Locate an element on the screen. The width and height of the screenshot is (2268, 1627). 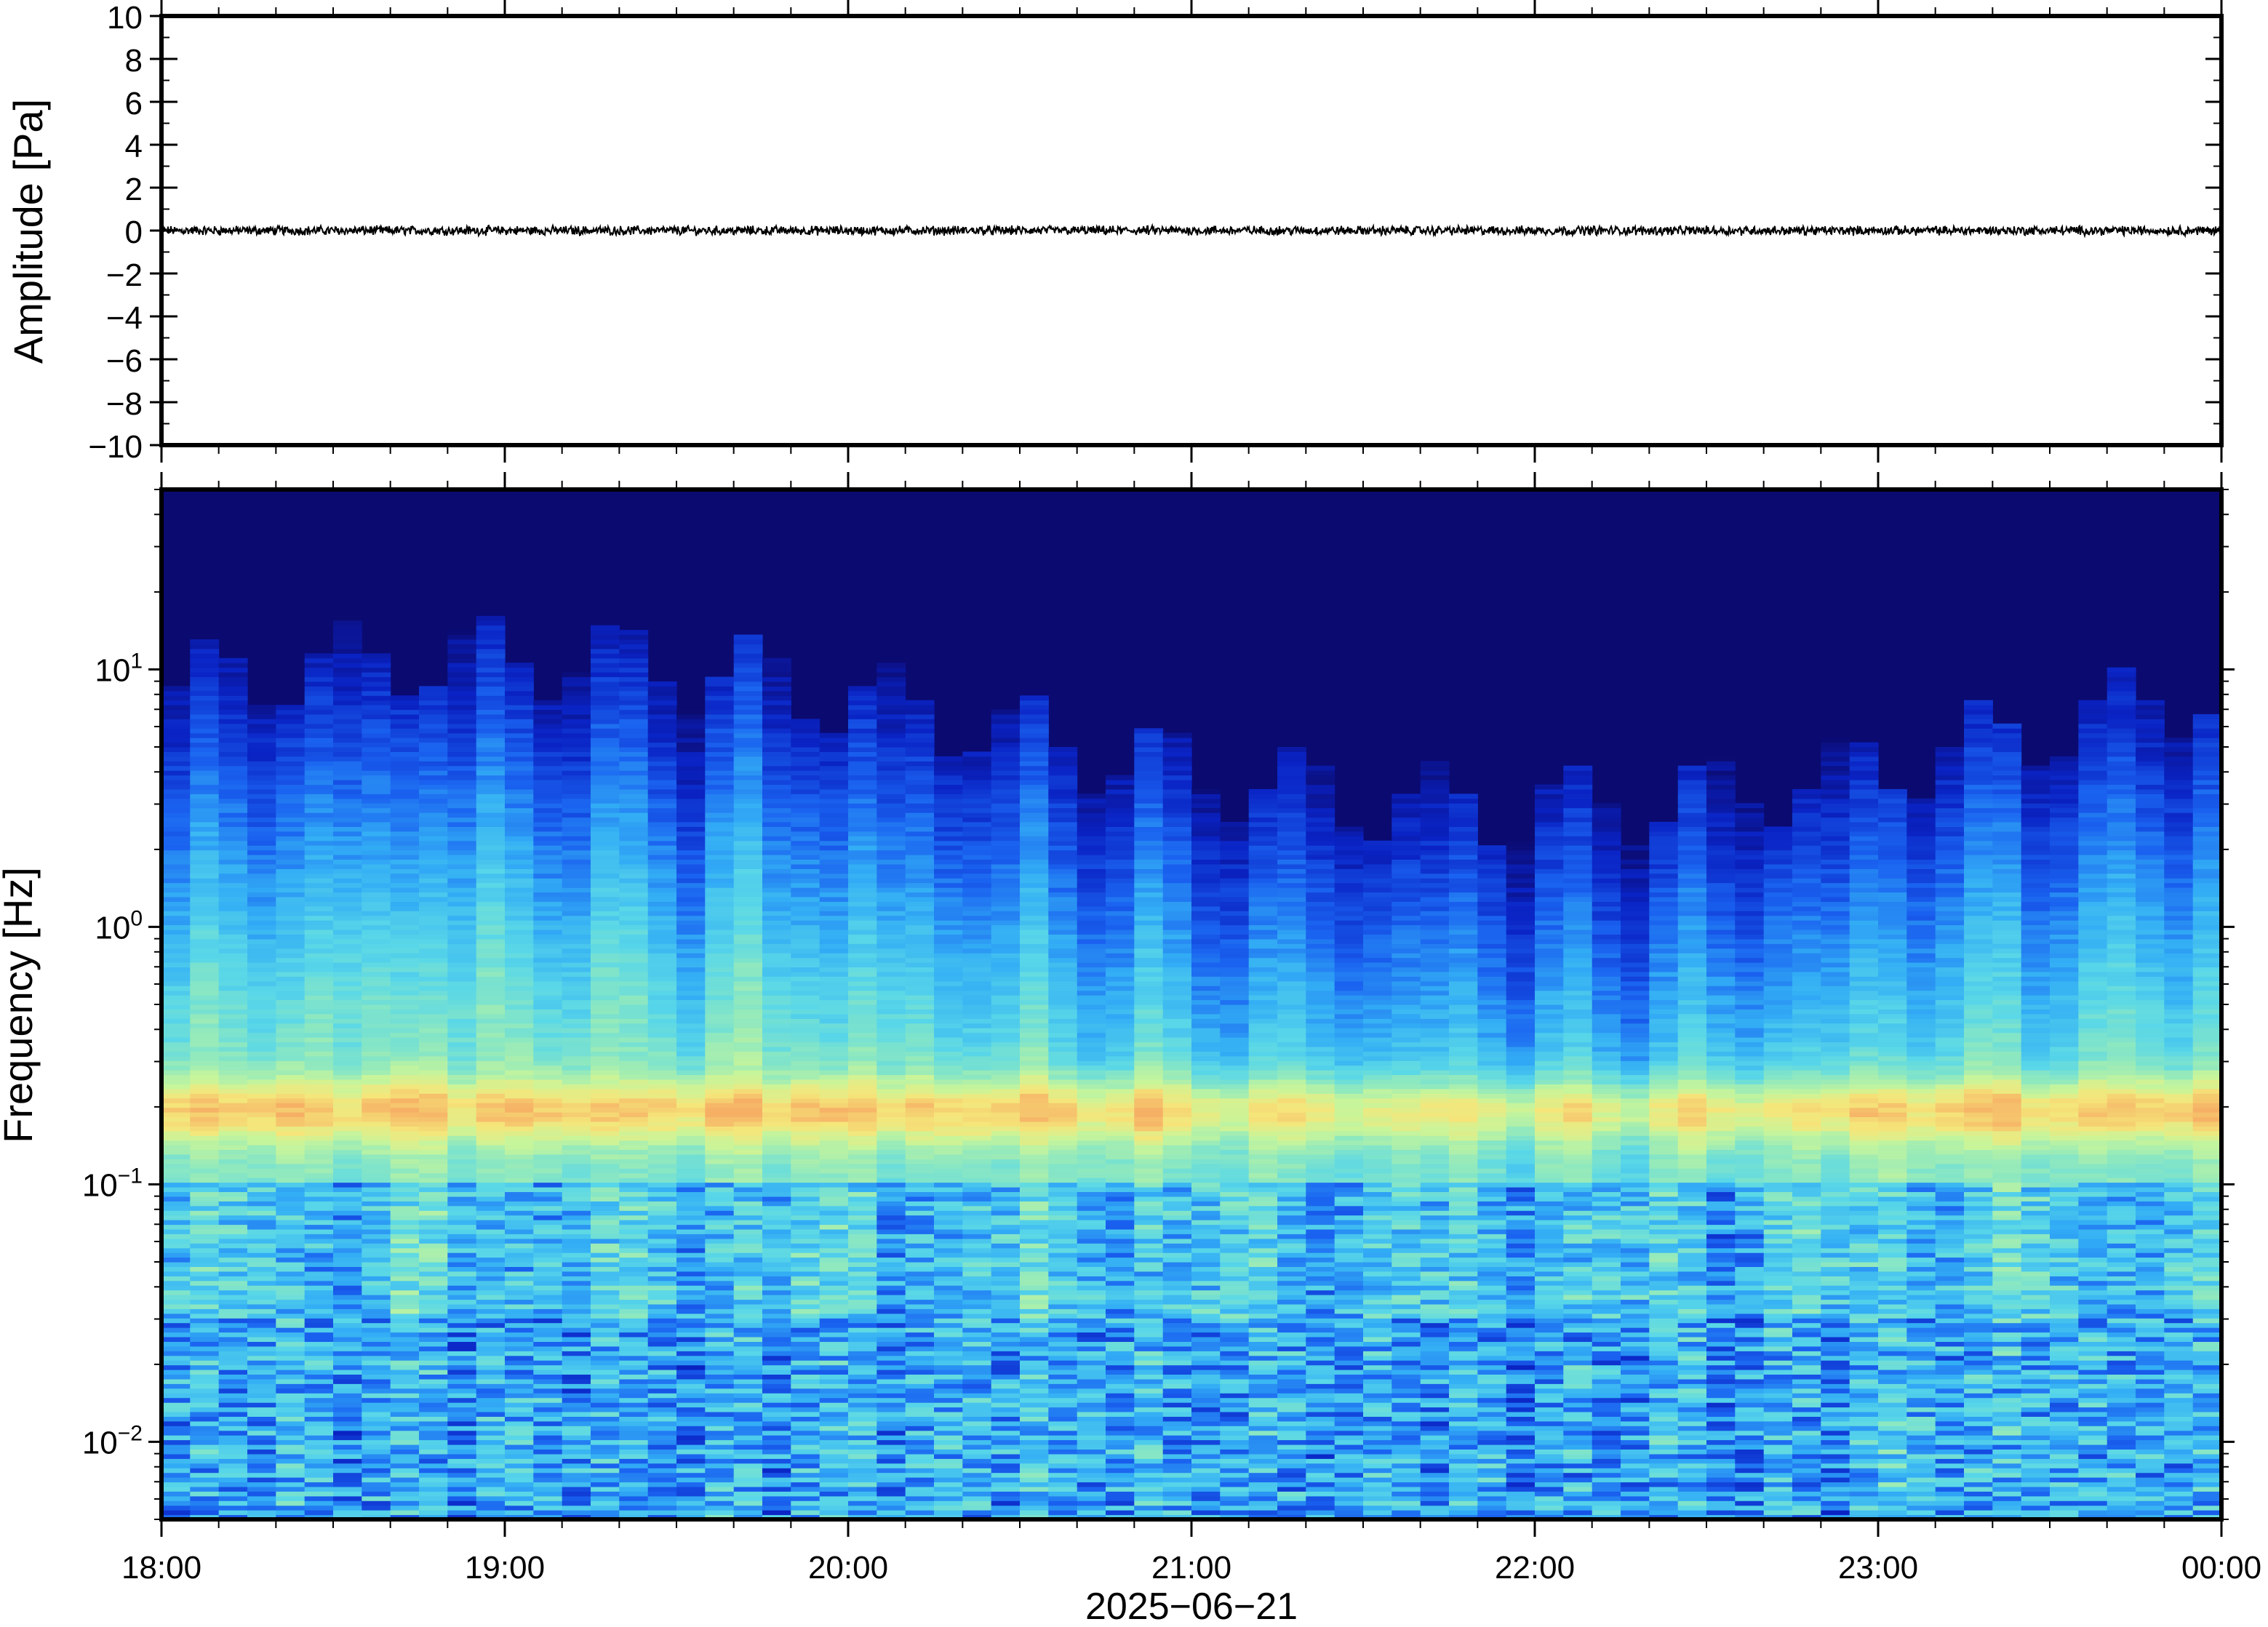
amplitude-axis-label: Amplitude [Pa] is located at coordinates (28, 231).